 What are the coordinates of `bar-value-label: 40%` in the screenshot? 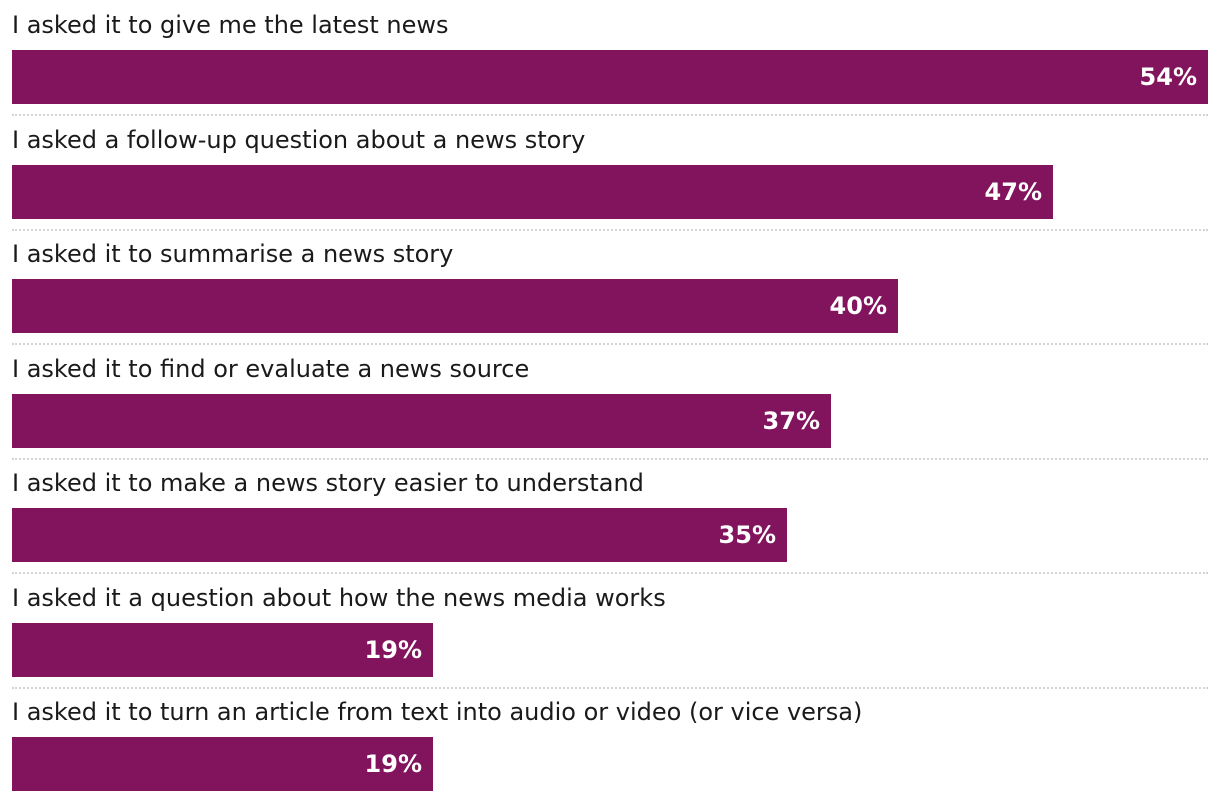 It's located at (858, 306).